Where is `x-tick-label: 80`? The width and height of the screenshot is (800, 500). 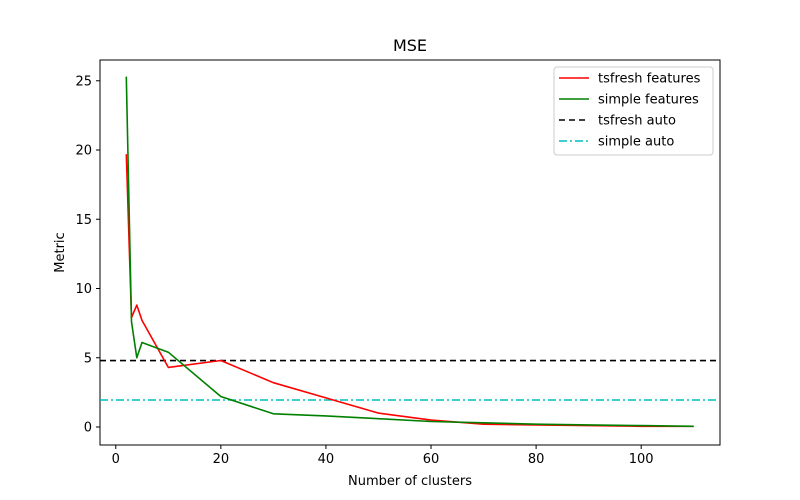 x-tick-label: 80 is located at coordinates (536, 459).